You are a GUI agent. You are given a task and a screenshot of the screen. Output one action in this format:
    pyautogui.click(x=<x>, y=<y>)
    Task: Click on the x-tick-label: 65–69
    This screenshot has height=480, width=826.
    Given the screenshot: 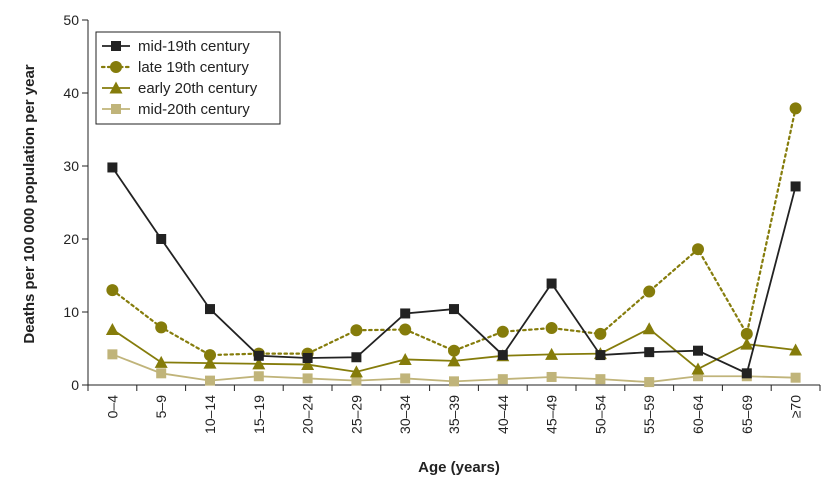 What is the action you would take?
    pyautogui.click(x=747, y=414)
    